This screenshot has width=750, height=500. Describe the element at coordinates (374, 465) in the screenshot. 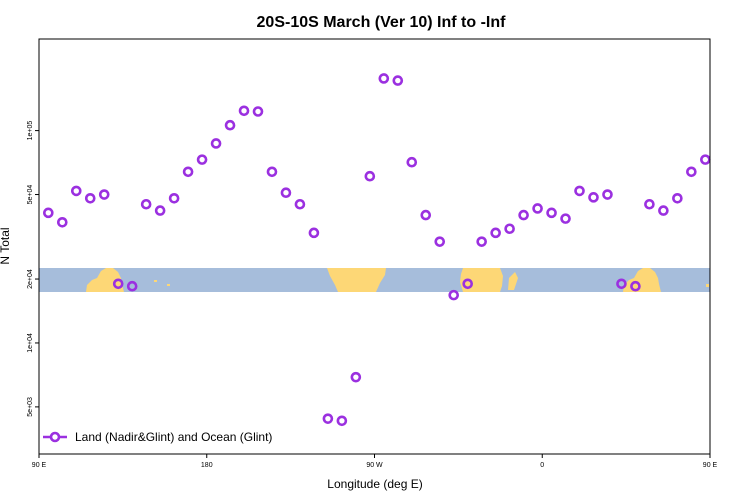

I see `x-tick-label: 90 W` at that location.